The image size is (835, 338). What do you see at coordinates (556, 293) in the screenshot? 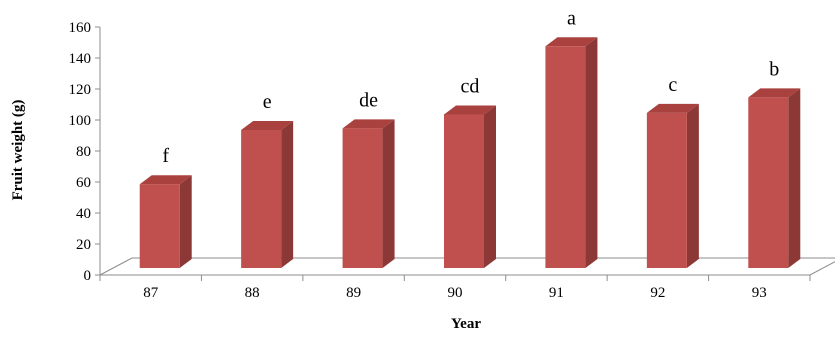
I see `x-tick-label: 91` at bounding box center [556, 293].